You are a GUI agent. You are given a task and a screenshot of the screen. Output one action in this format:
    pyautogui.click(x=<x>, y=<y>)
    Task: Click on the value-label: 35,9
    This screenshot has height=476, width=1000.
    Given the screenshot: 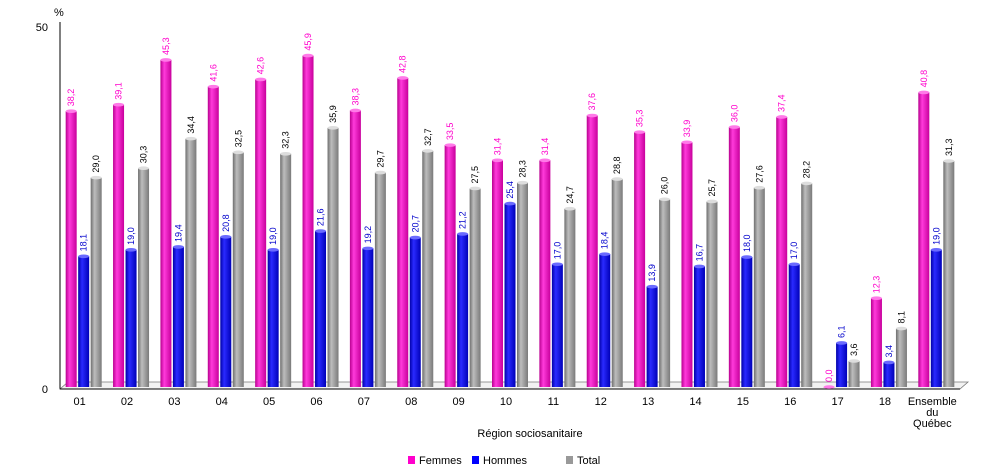 What is the action you would take?
    pyautogui.click(x=333, y=114)
    